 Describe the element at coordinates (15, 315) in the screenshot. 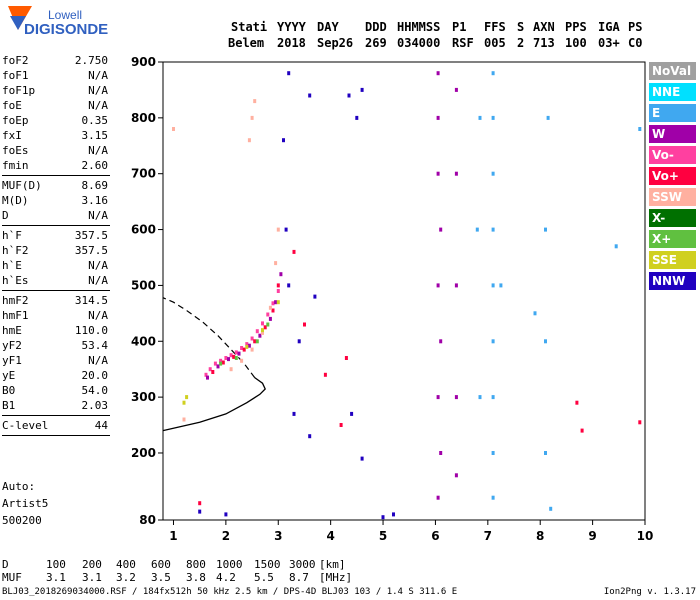

I see `param-label: hmF1` at that location.